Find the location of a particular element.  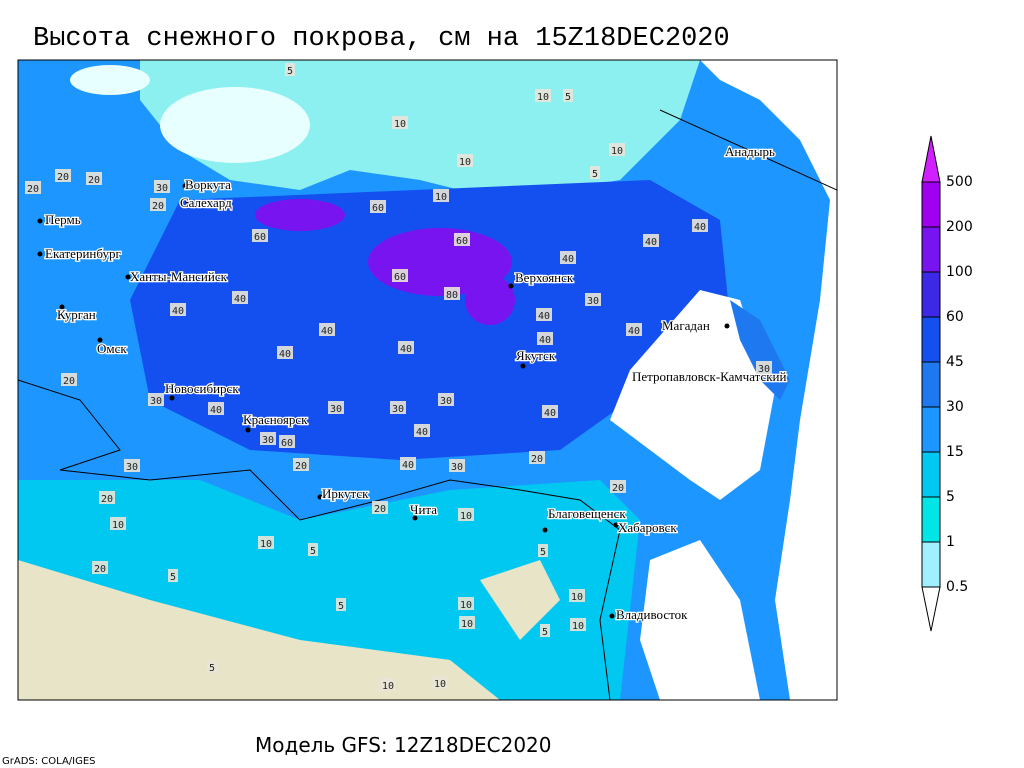

city-label: Анадырь is located at coordinates (750, 151).